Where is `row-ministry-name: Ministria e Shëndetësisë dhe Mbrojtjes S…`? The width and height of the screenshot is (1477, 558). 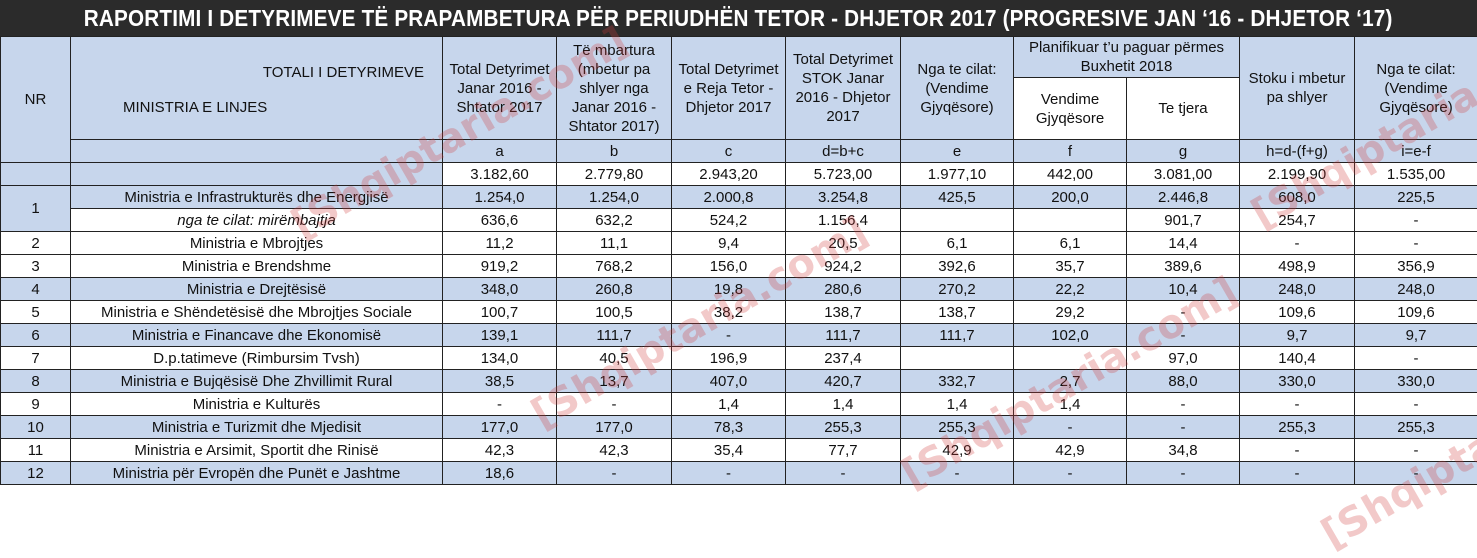
row-ministry-name: Ministria e Shëndetësisë dhe Mbrojtjes S… is located at coordinates (257, 312).